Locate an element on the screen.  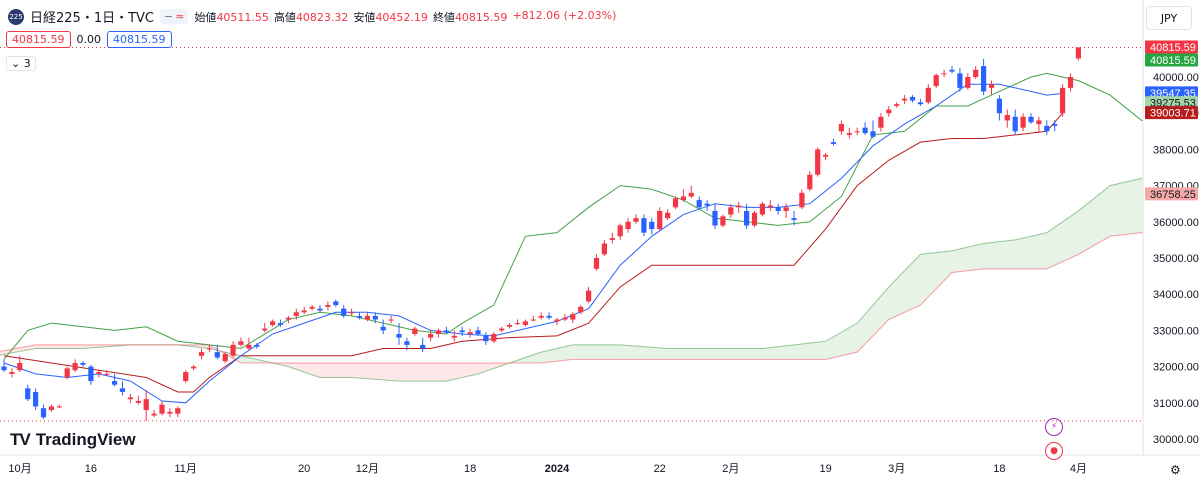
x-tick-label: 2024 is located at coordinates (557, 469).